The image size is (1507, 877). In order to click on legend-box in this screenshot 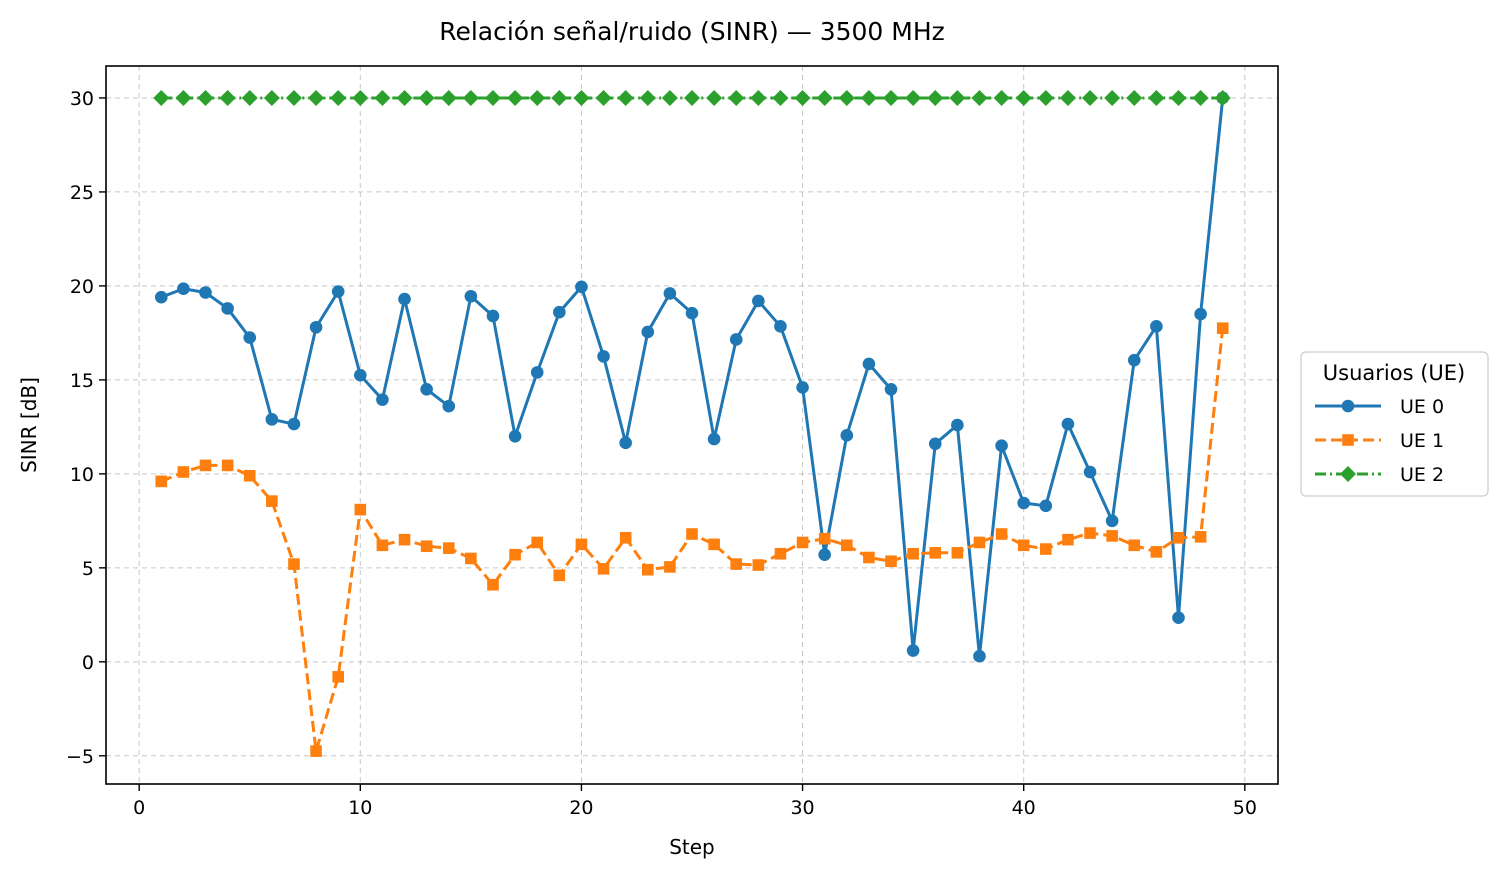, I will do `click(1394, 424)`.